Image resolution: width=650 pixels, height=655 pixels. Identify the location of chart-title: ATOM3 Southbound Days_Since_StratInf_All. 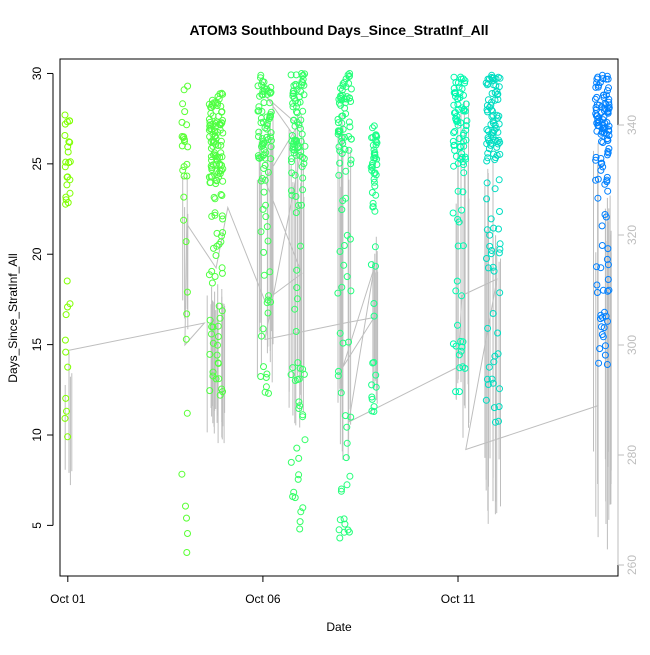
(339, 30).